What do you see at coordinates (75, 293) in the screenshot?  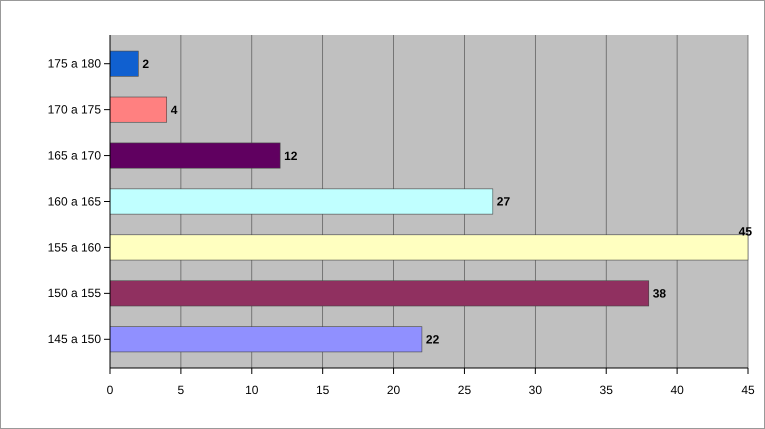 I see `y-tick-label: 150 a 155` at bounding box center [75, 293].